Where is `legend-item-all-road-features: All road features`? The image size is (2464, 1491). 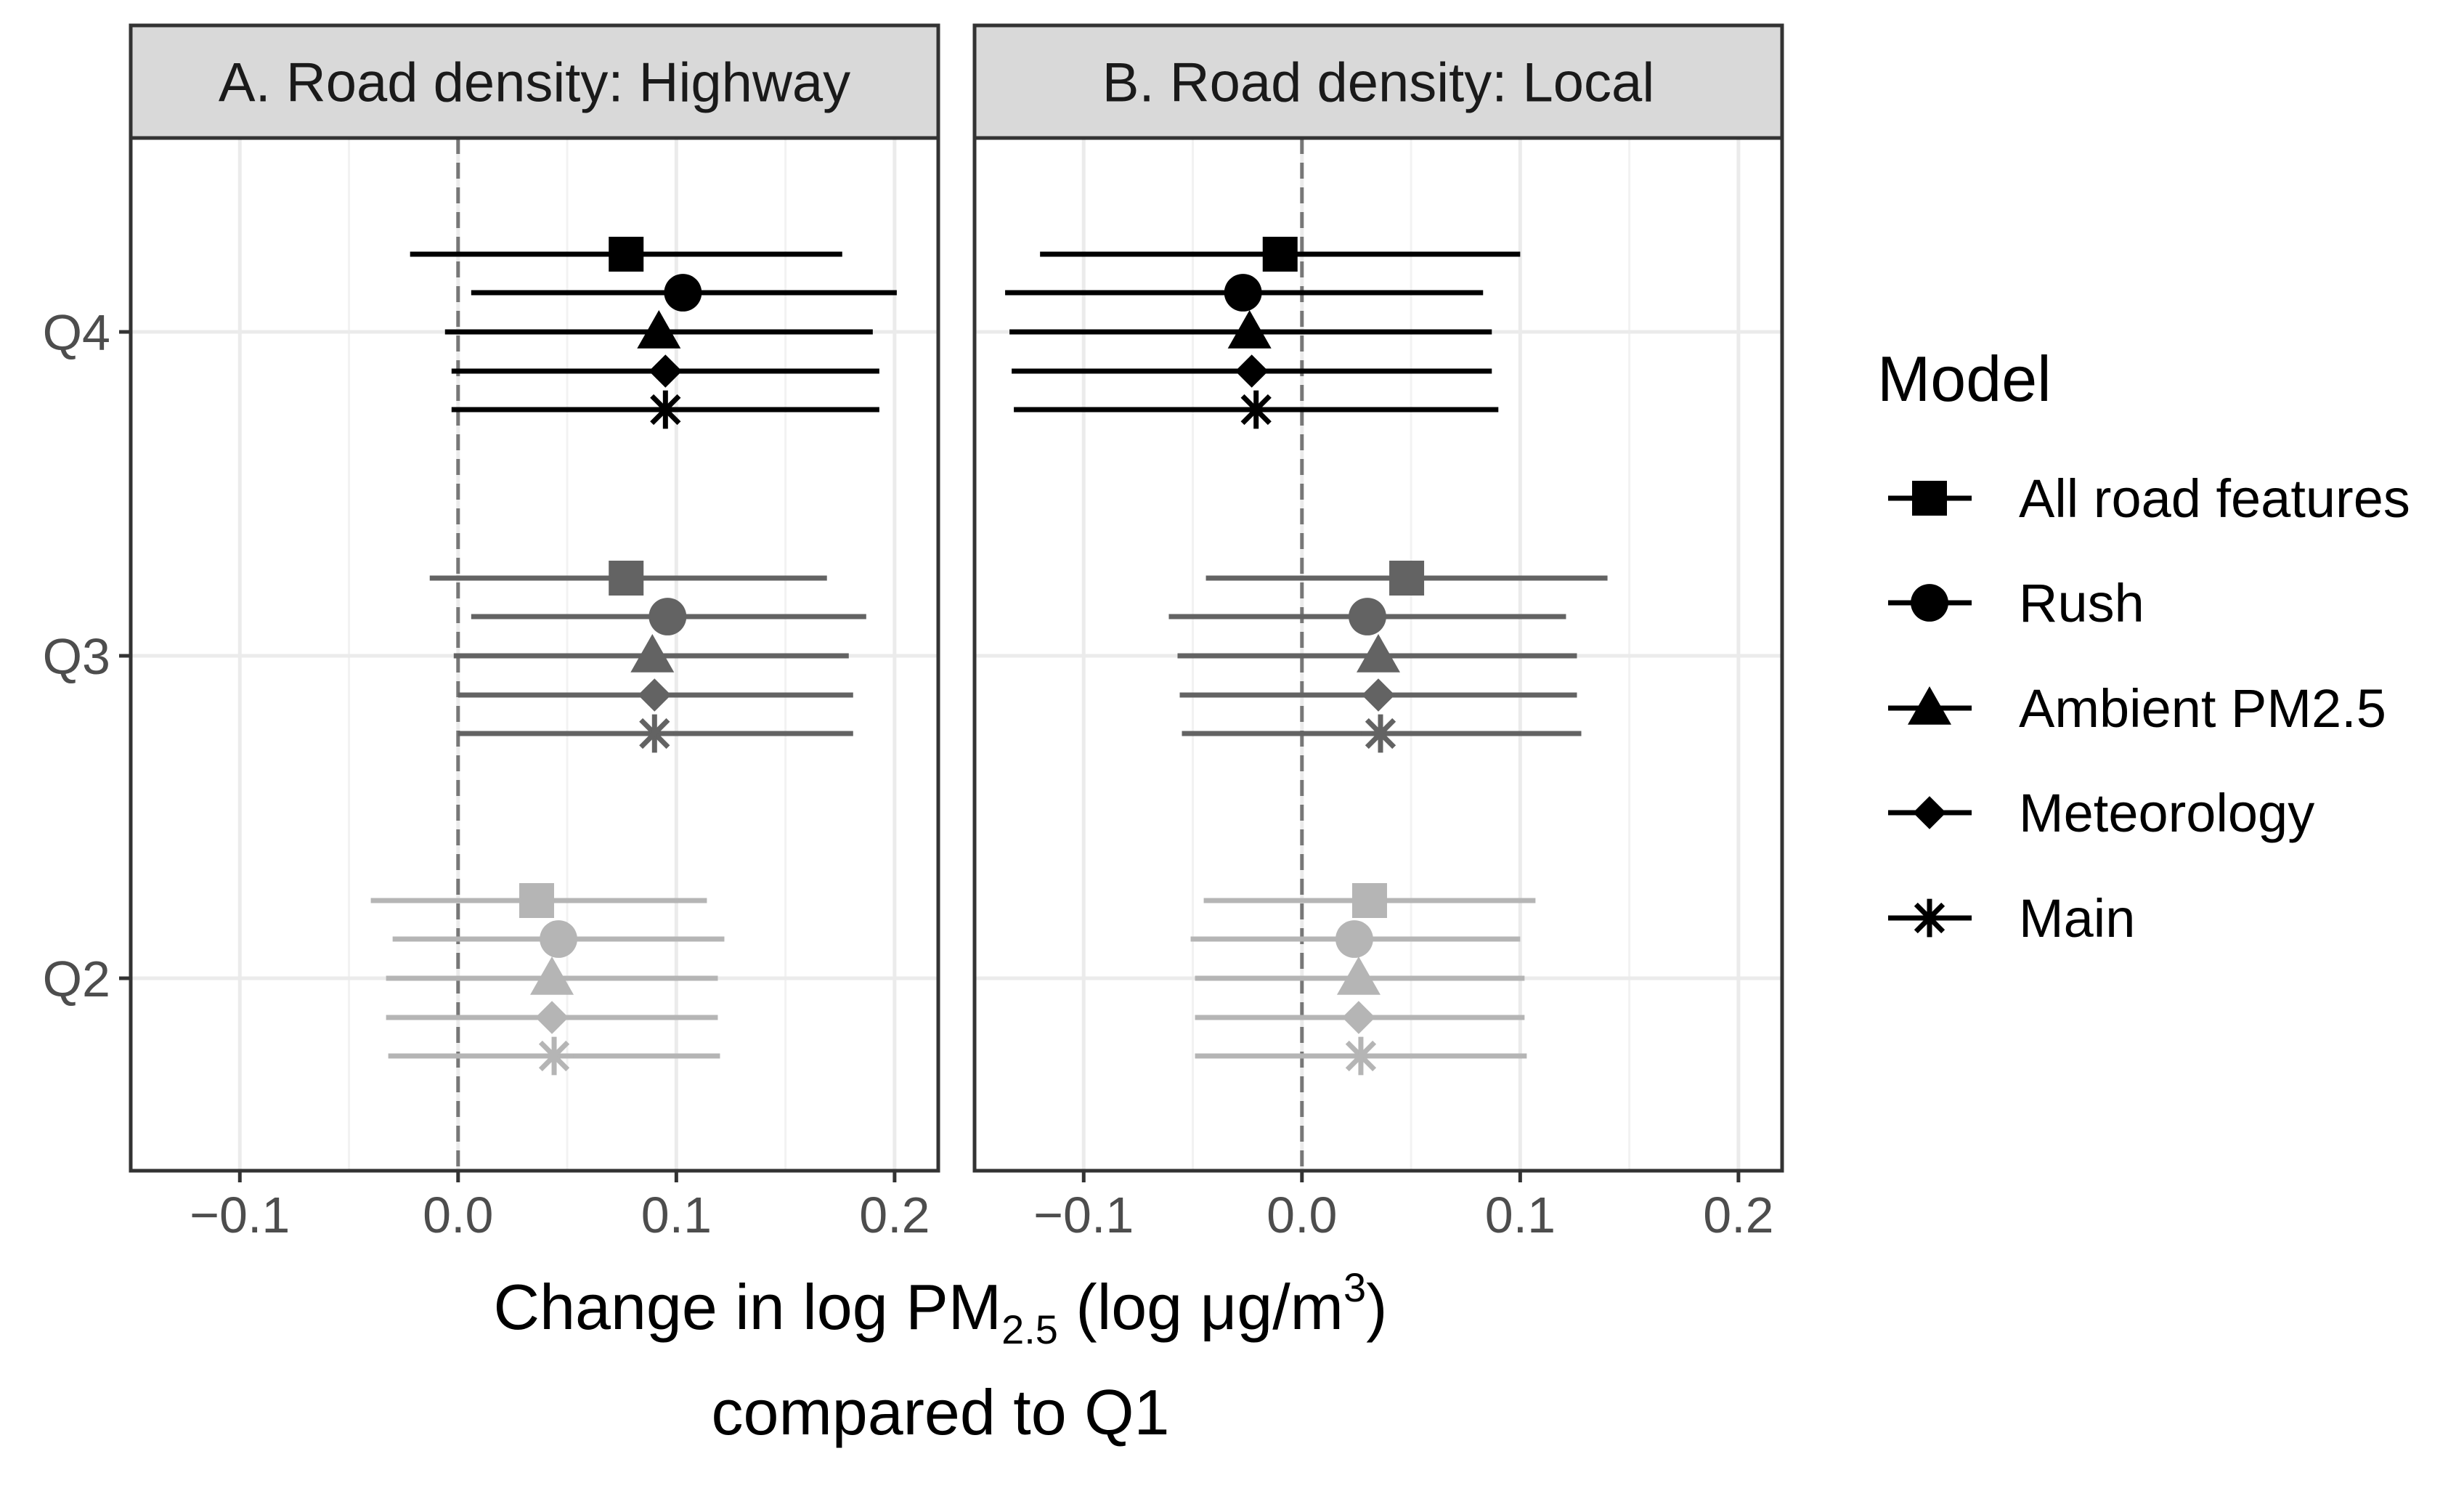
legend-item-all-road-features: All road features is located at coordinates (2149, 498).